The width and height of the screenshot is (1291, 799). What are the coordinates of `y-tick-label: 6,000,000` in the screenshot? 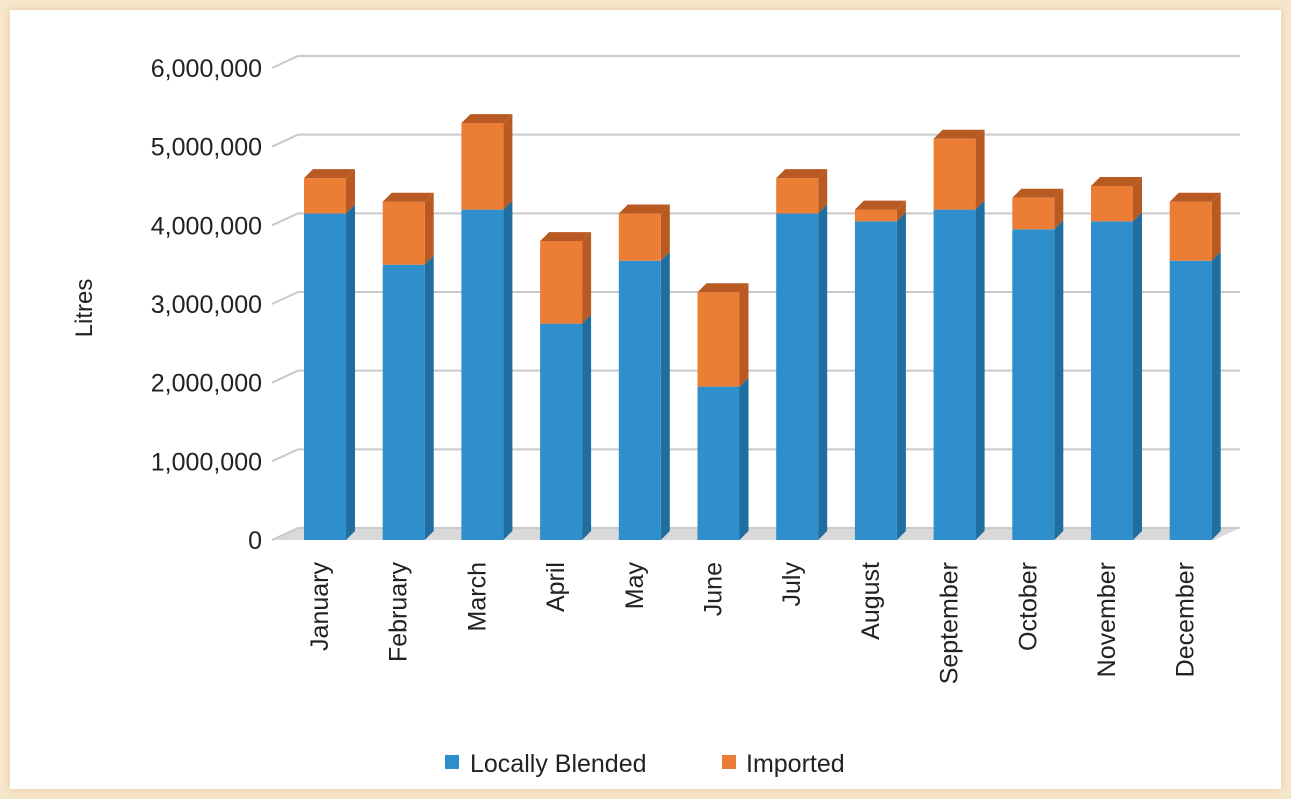 It's located at (206, 69).